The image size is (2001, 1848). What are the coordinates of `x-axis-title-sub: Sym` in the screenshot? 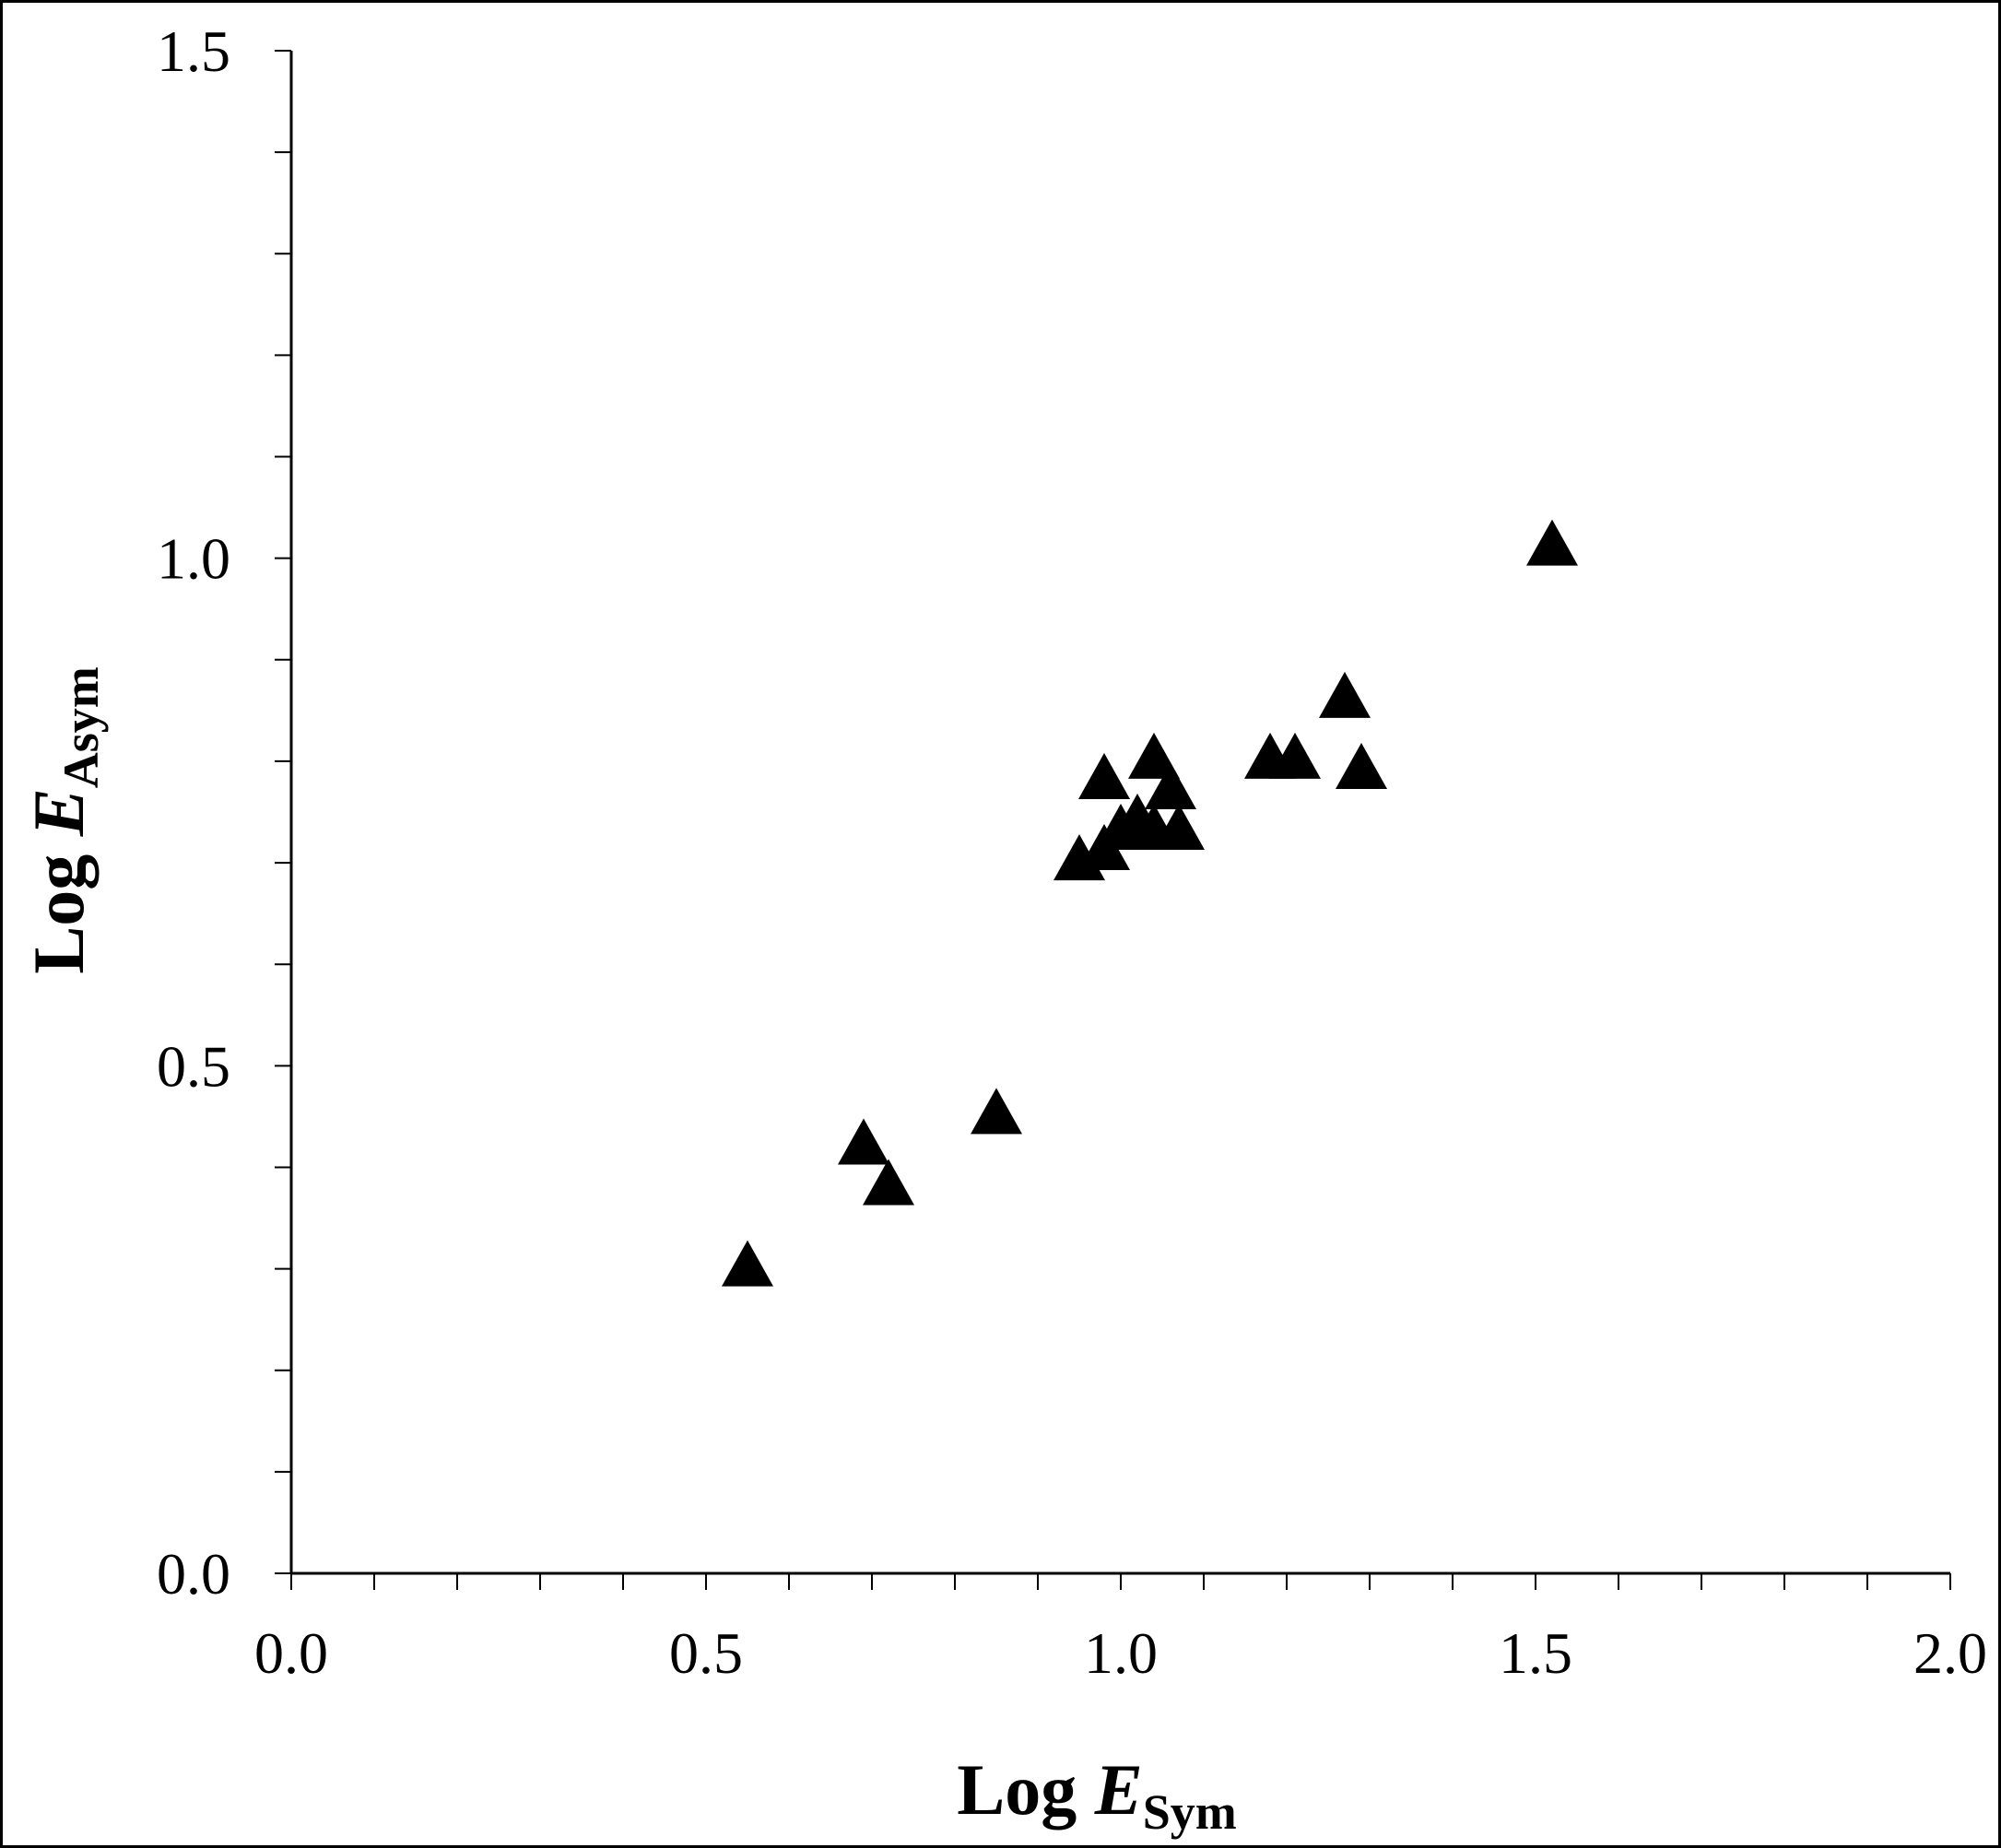 It's located at (1190, 1812).